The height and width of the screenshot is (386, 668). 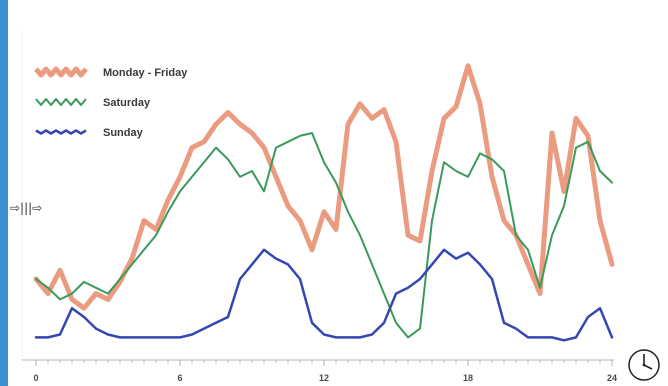 I want to click on x-tick-label: 6, so click(x=179, y=378).